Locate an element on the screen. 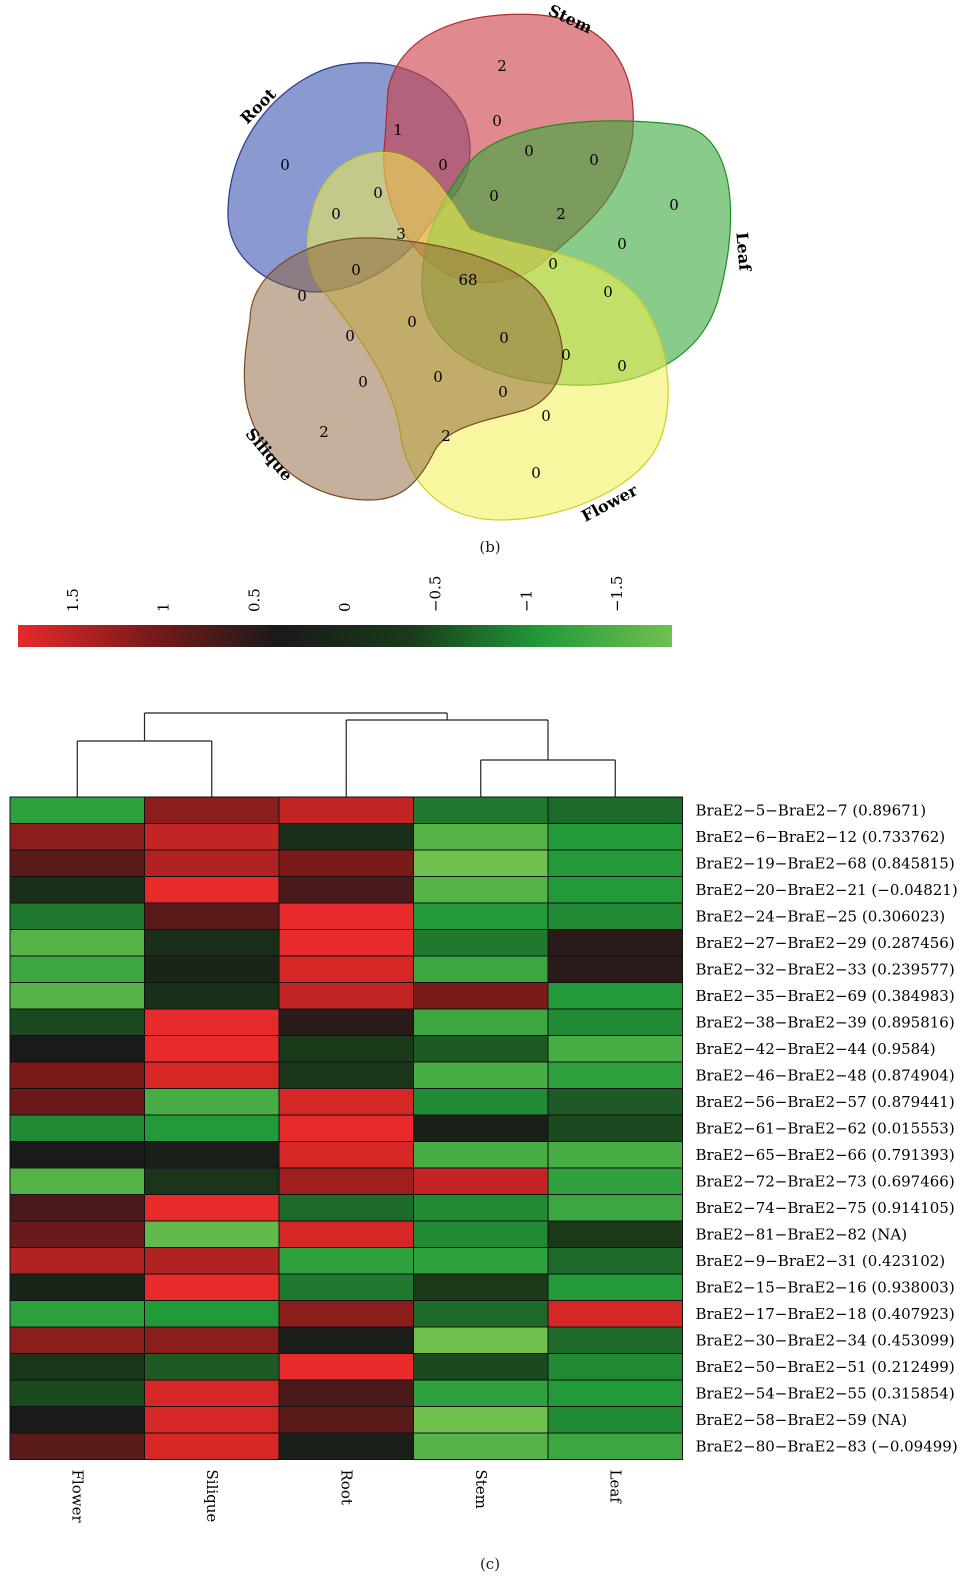 The width and height of the screenshot is (980, 1590). heatmap-row-label: BraE2−74−BraE2−75 (0.914105) is located at coordinates (825, 1208).